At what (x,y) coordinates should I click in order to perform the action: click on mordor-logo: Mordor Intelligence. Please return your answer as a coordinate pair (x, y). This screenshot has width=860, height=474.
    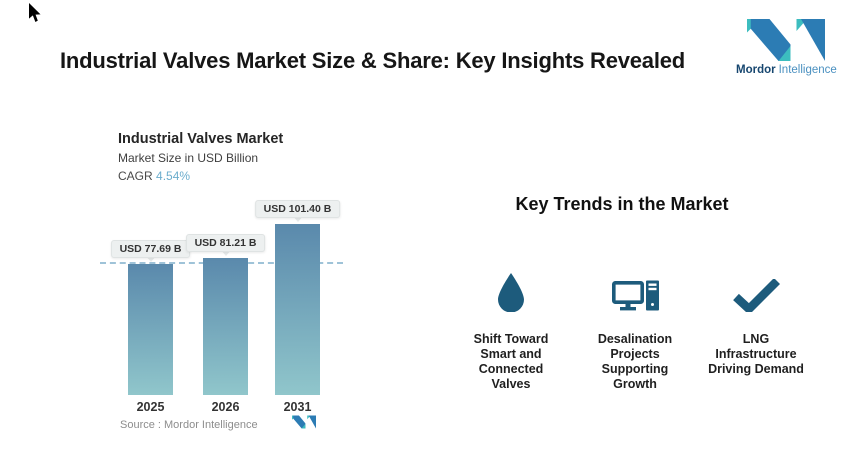
    Looking at the image, I should click on (786, 47).